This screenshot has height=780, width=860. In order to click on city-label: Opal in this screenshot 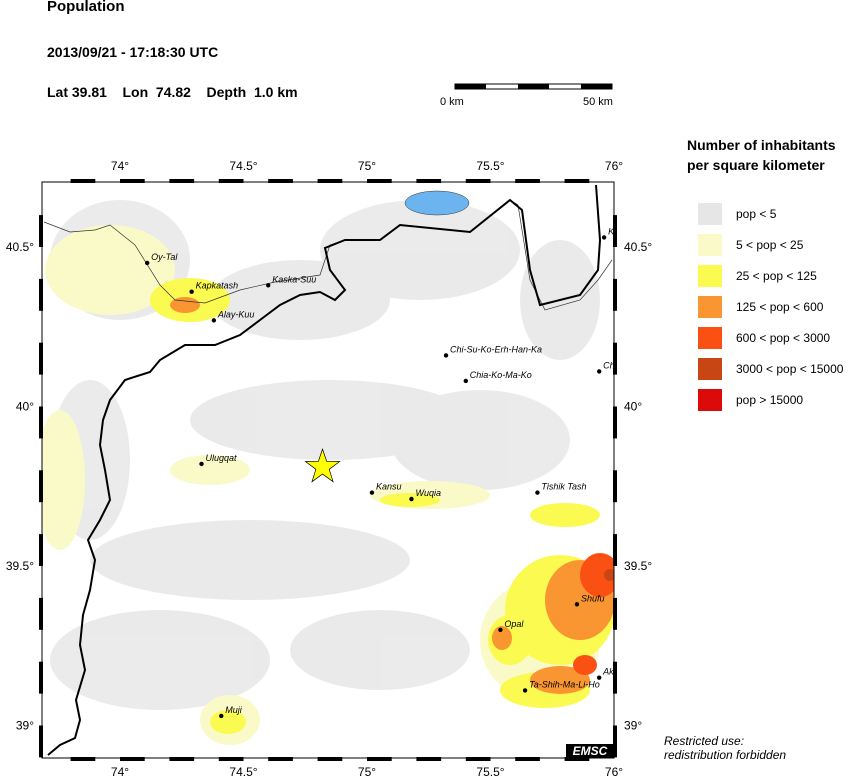, I will do `click(514, 624)`.